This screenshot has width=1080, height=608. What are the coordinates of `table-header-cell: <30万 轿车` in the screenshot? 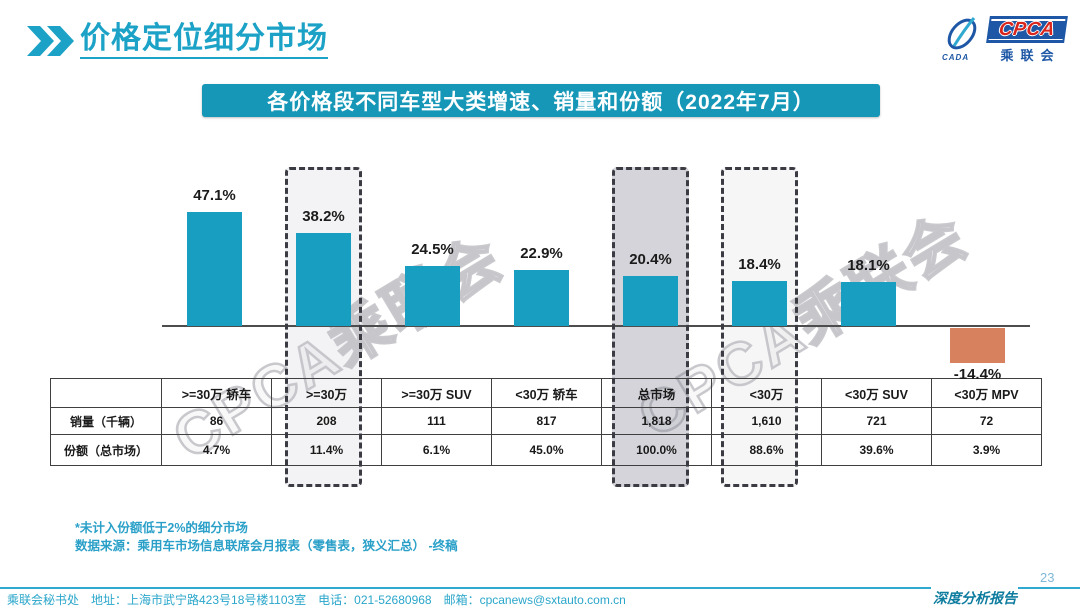 It's located at (546, 393).